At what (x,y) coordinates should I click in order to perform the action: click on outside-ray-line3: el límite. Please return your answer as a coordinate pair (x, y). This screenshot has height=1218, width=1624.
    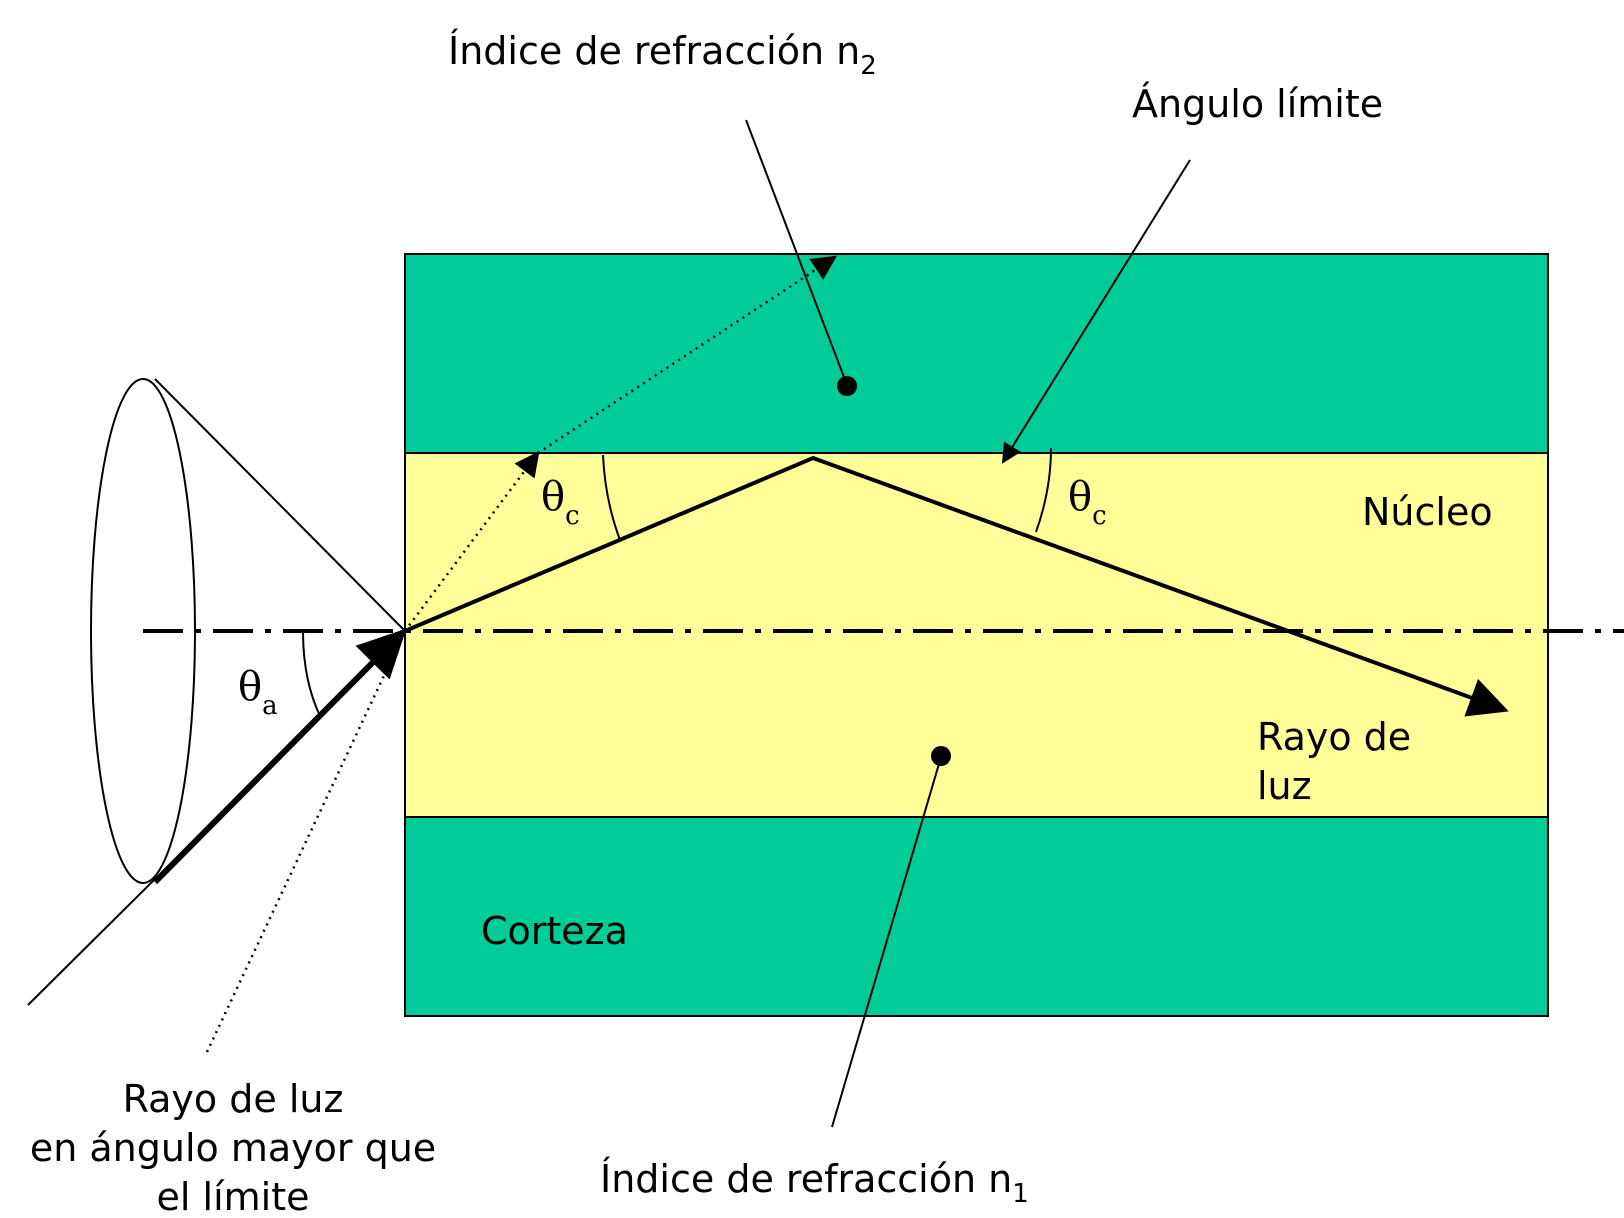
    Looking at the image, I should click on (233, 1196).